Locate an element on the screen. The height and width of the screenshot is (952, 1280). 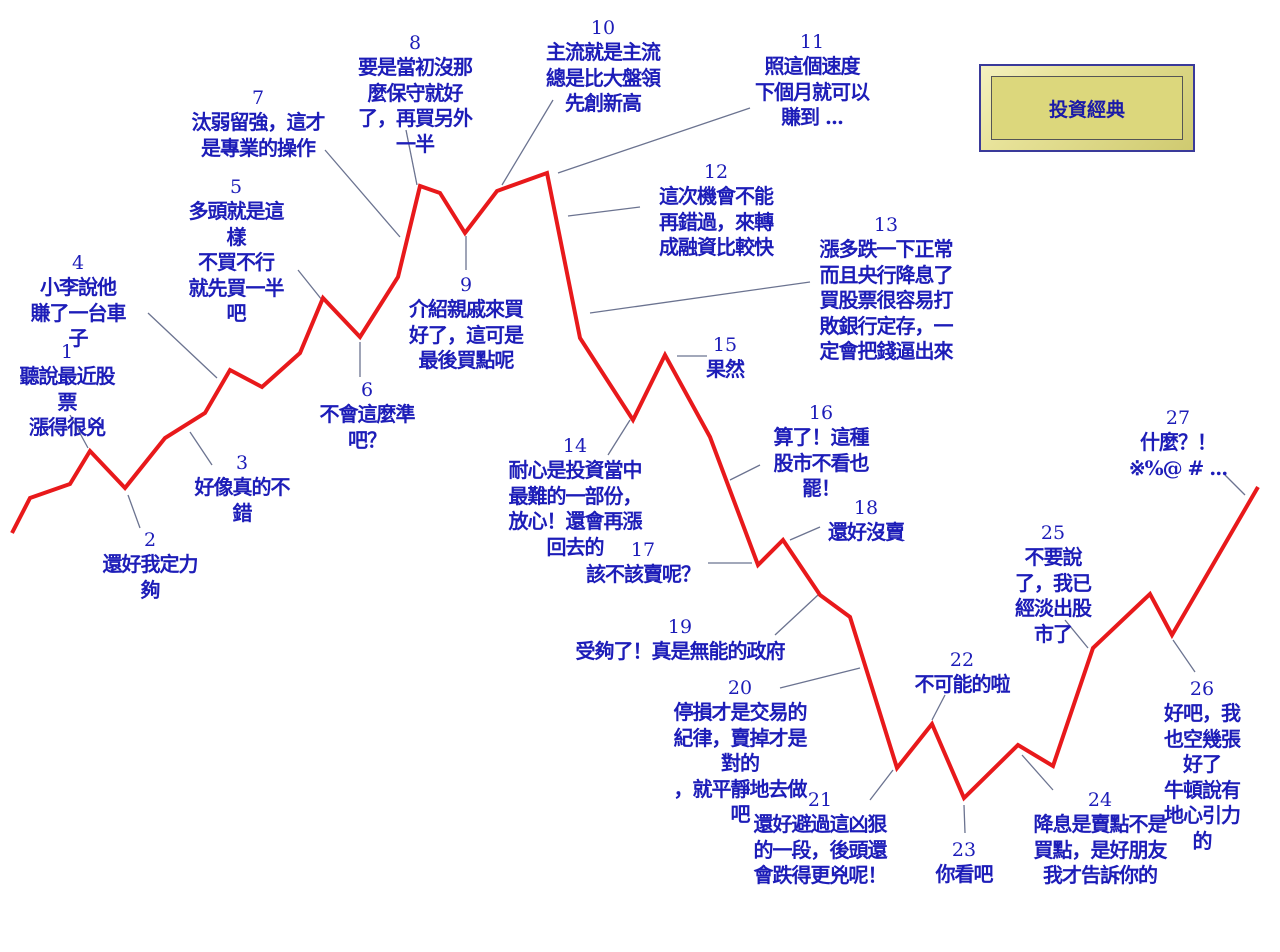
annotation-10: 10 主流就是主流 總是比大盤領 先創新高 is located at coordinates (603, 66).